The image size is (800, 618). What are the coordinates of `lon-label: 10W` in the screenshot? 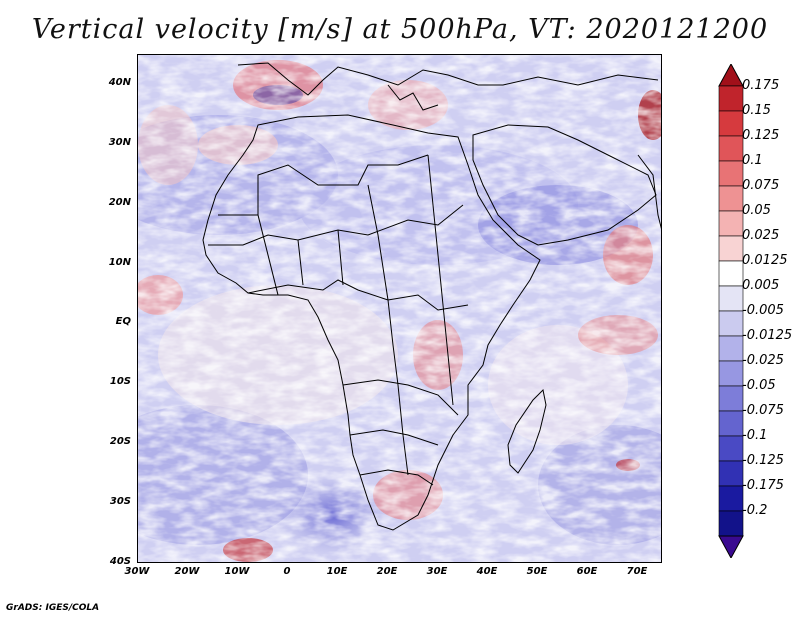 It's located at (237, 571).